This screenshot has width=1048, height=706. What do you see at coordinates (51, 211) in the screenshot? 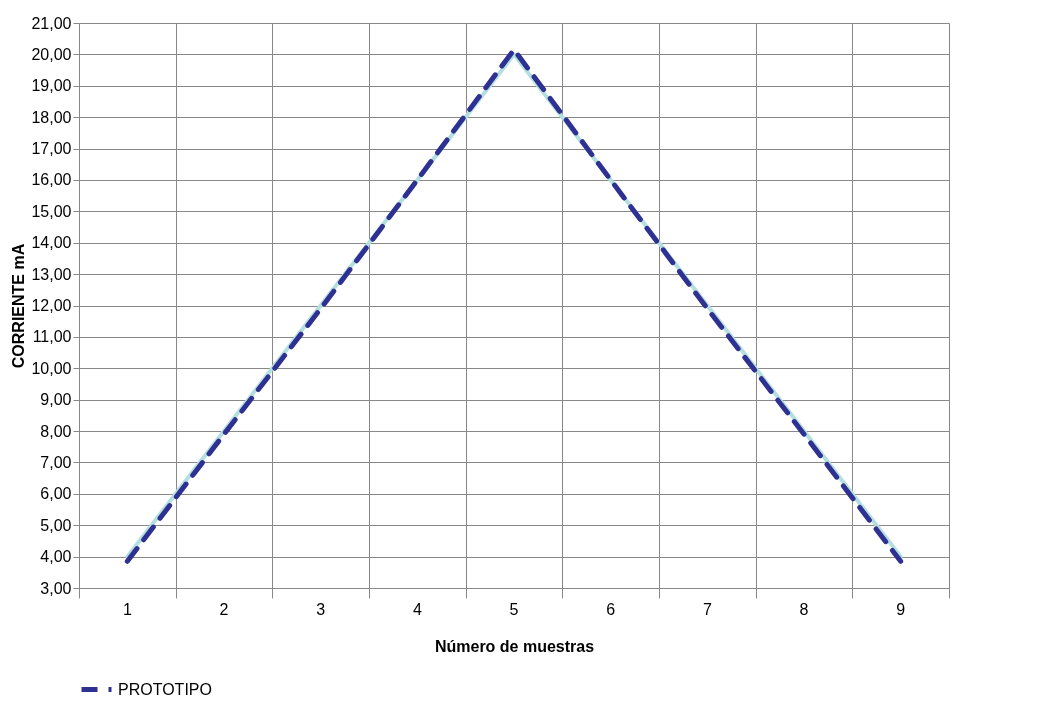
I see `y-tick-label: 15,00` at bounding box center [51, 211].